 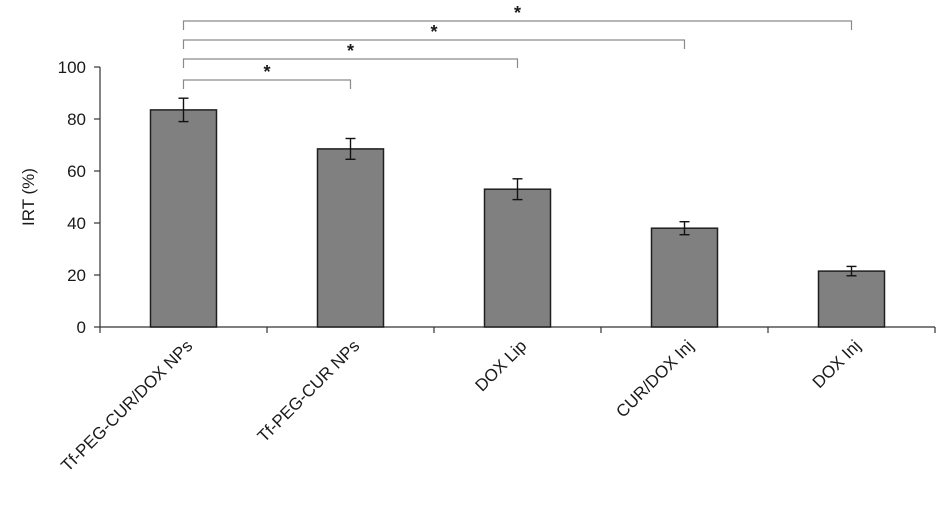 I want to click on y-axis-title: IRT (%), so click(x=28, y=197).